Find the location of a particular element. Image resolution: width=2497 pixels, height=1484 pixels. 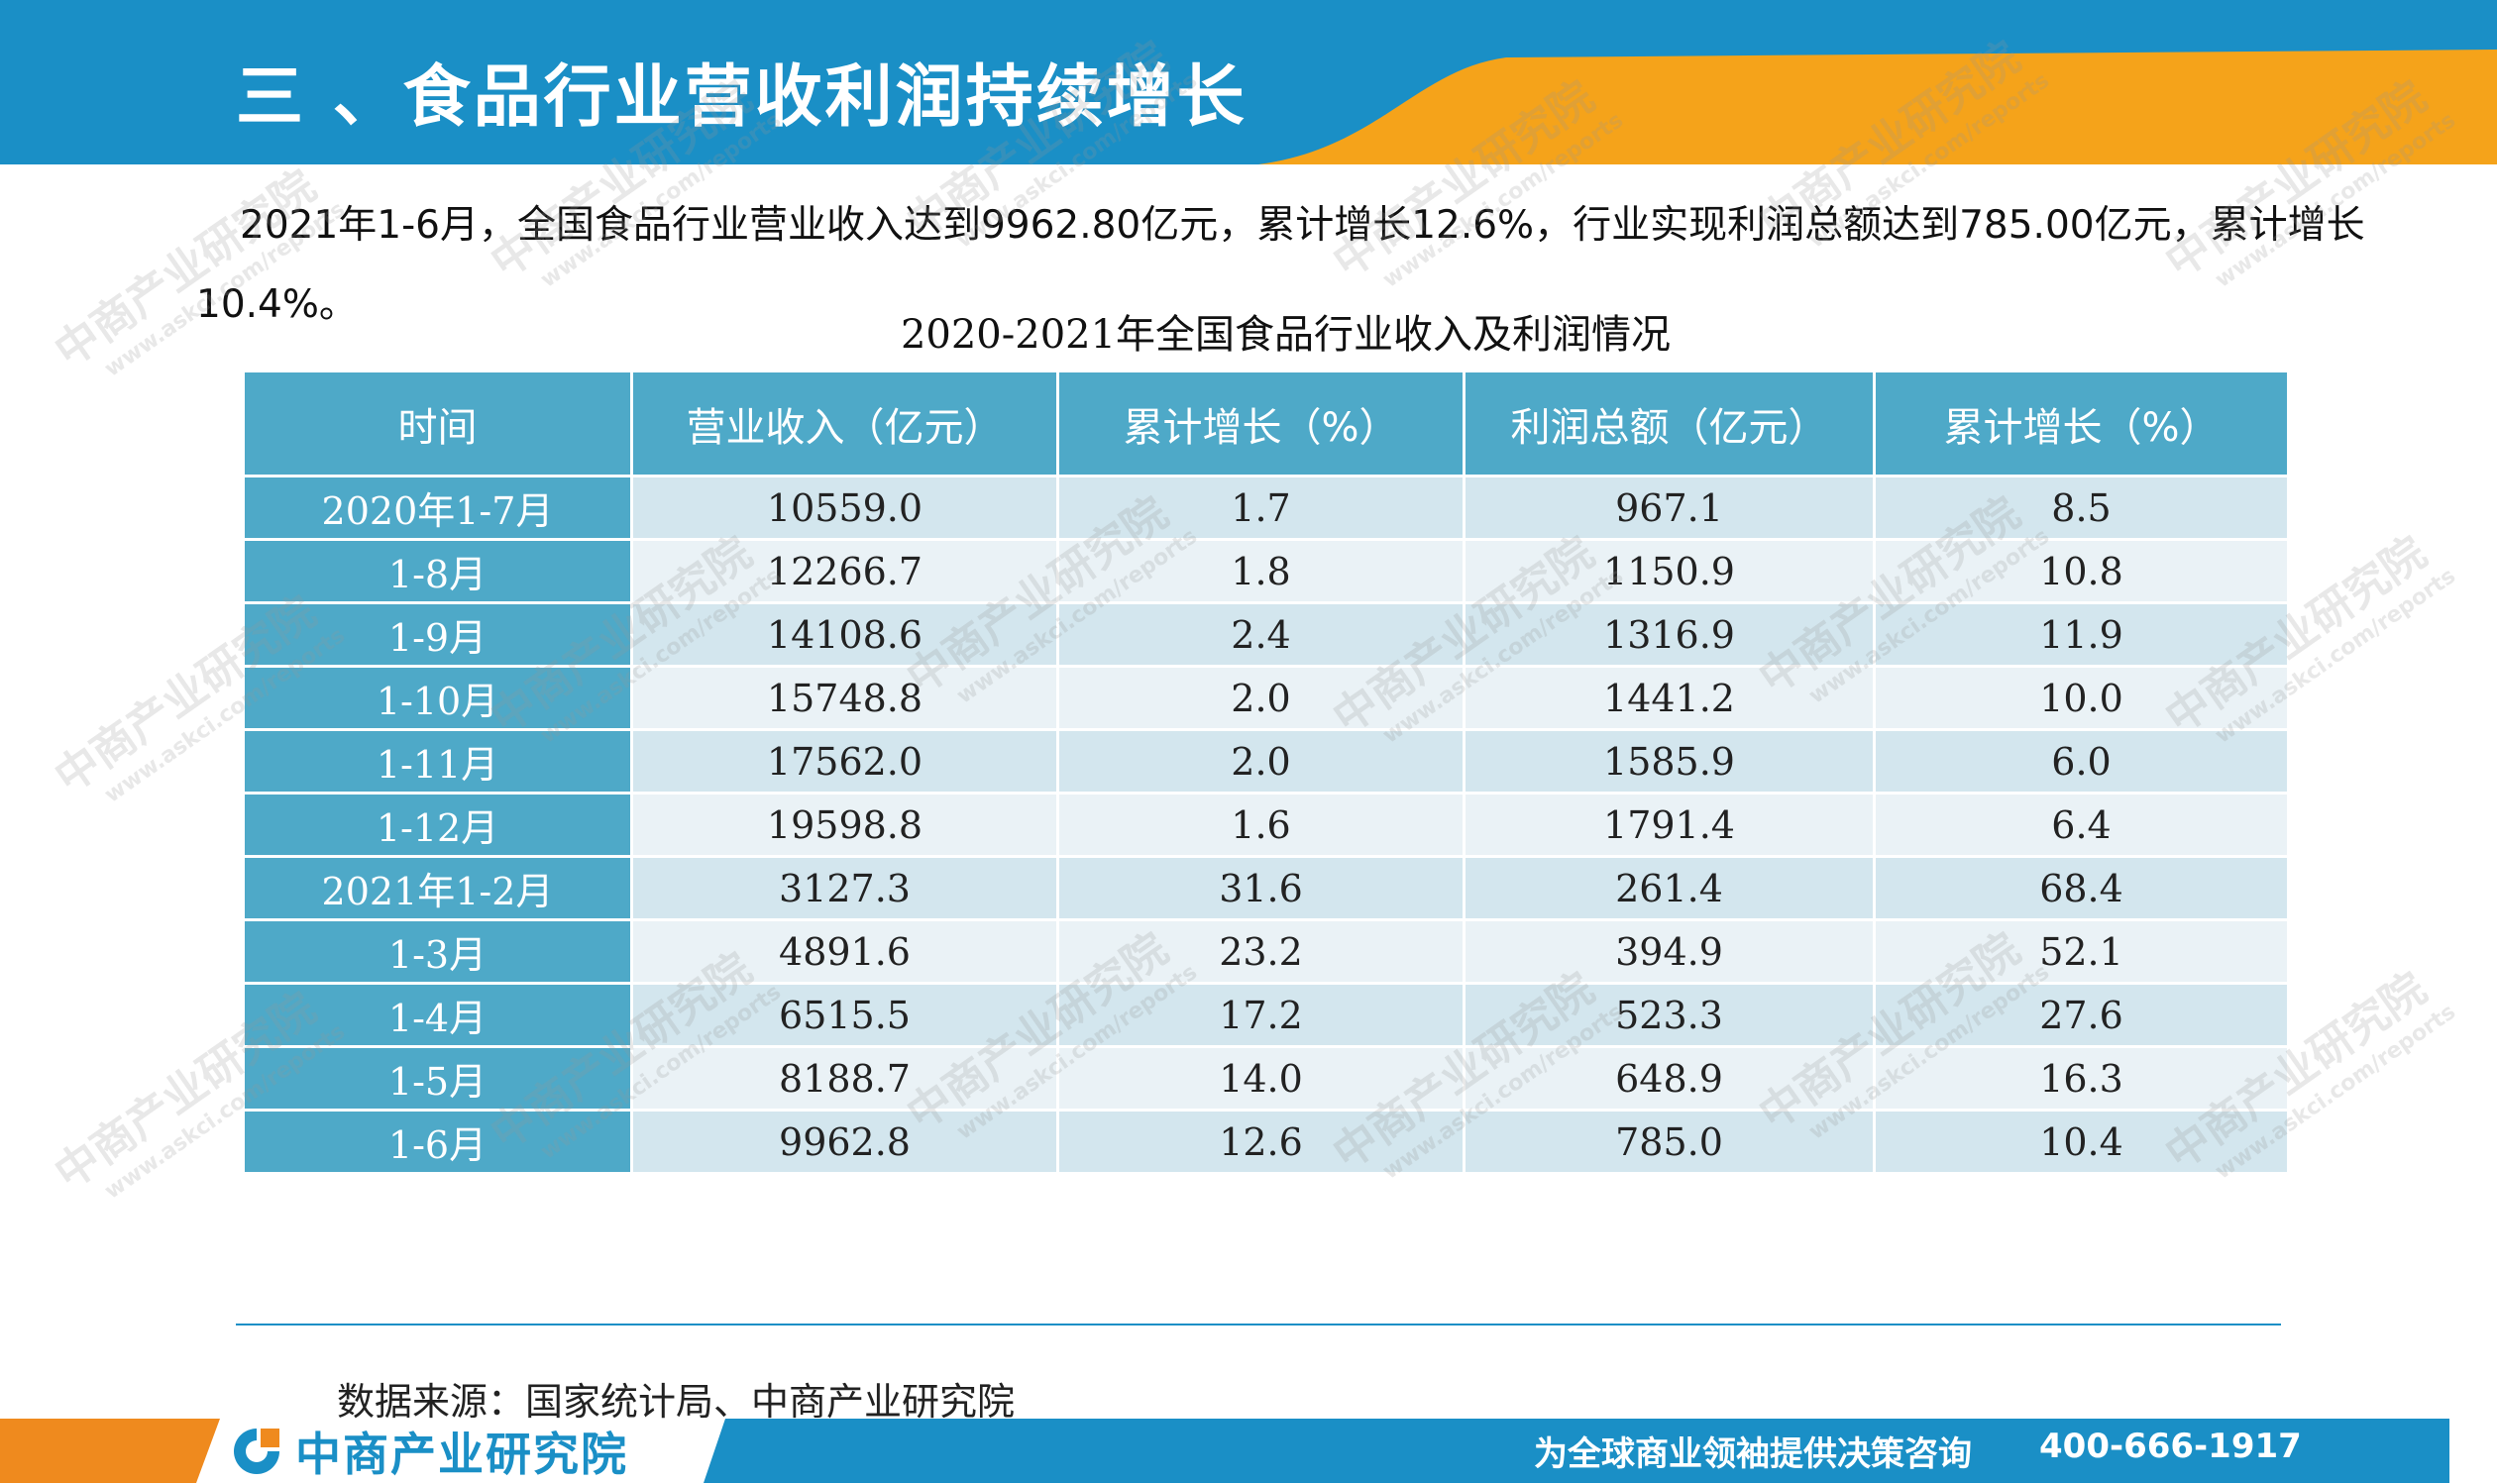

cell-profit-growth: 10.0 is located at coordinates (2081, 698).